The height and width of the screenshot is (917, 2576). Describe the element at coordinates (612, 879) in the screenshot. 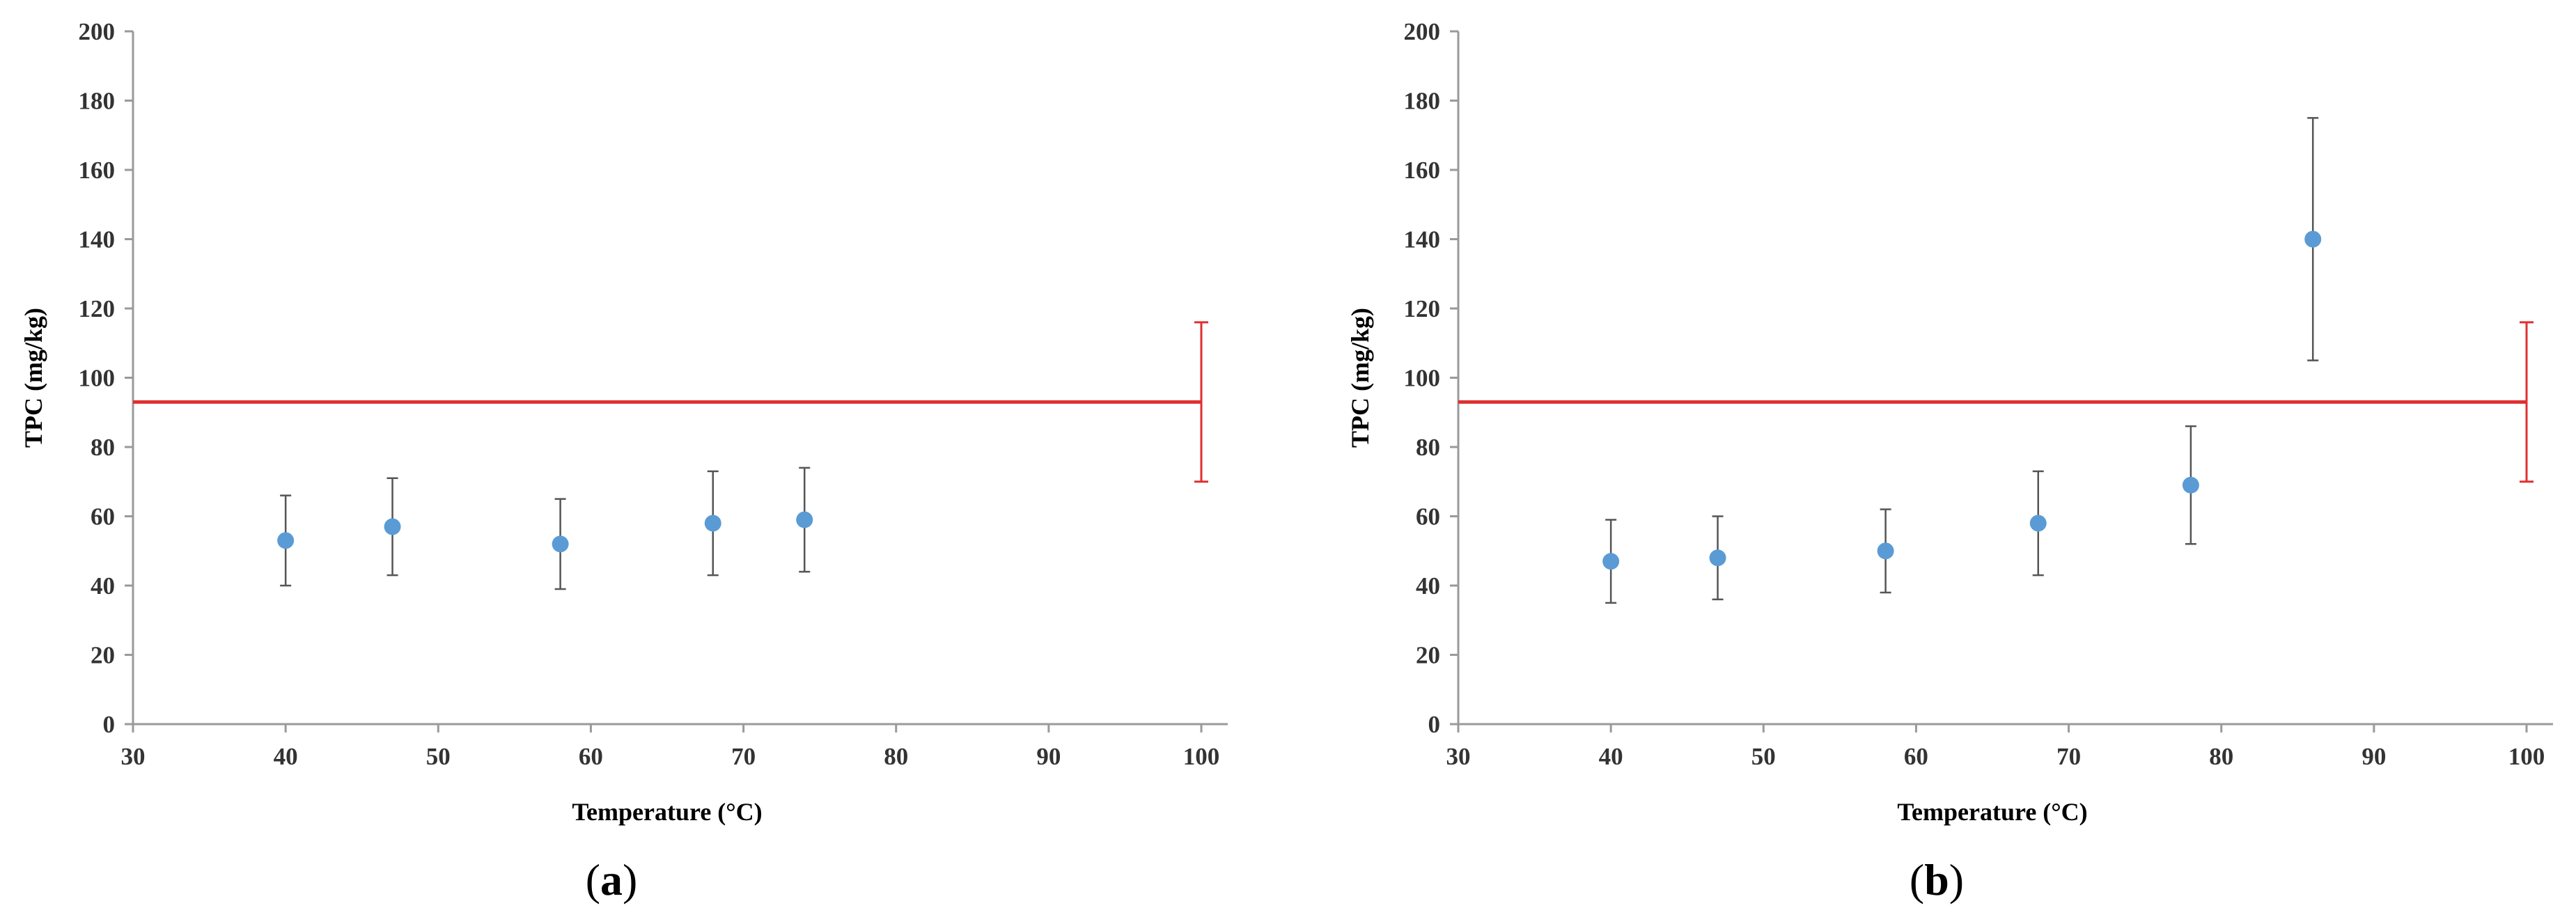

I see `panel-label: (a)` at that location.